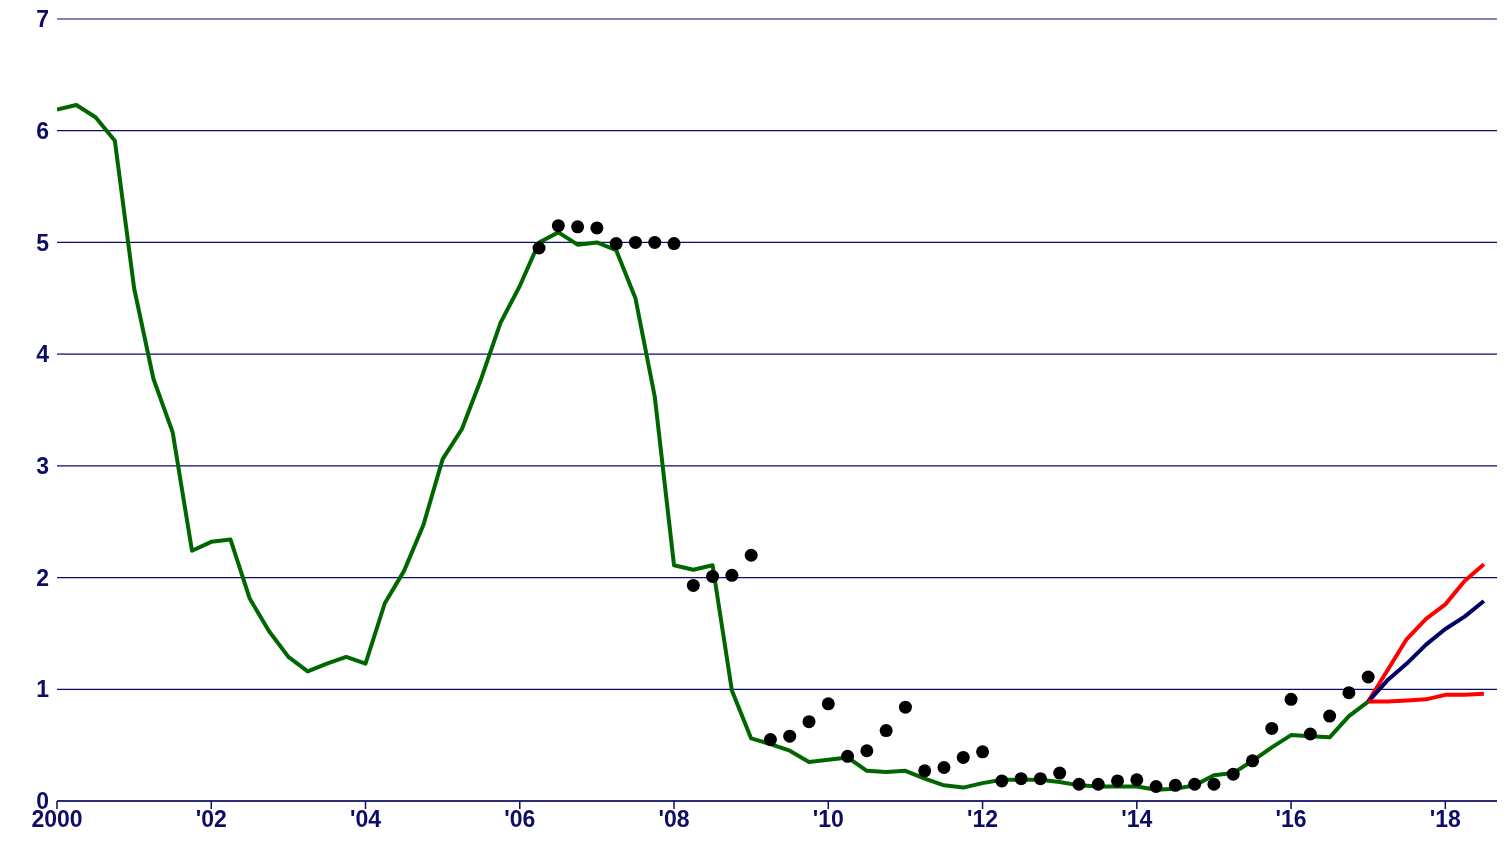  What do you see at coordinates (42, 466) in the screenshot?
I see `y-tick-label: 3` at bounding box center [42, 466].